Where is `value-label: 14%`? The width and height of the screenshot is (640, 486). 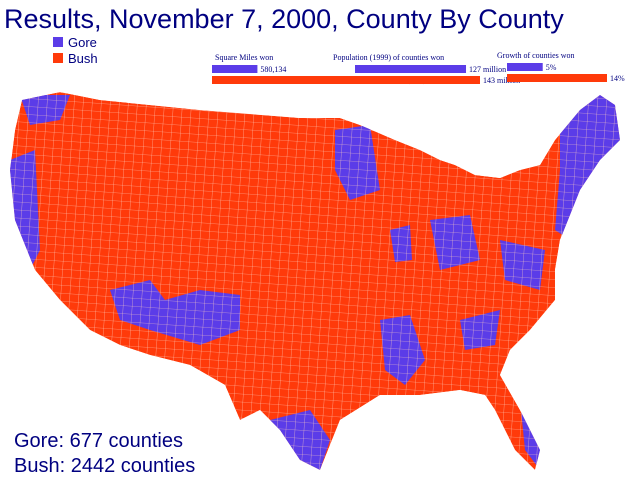
value-label: 14% is located at coordinates (617, 78).